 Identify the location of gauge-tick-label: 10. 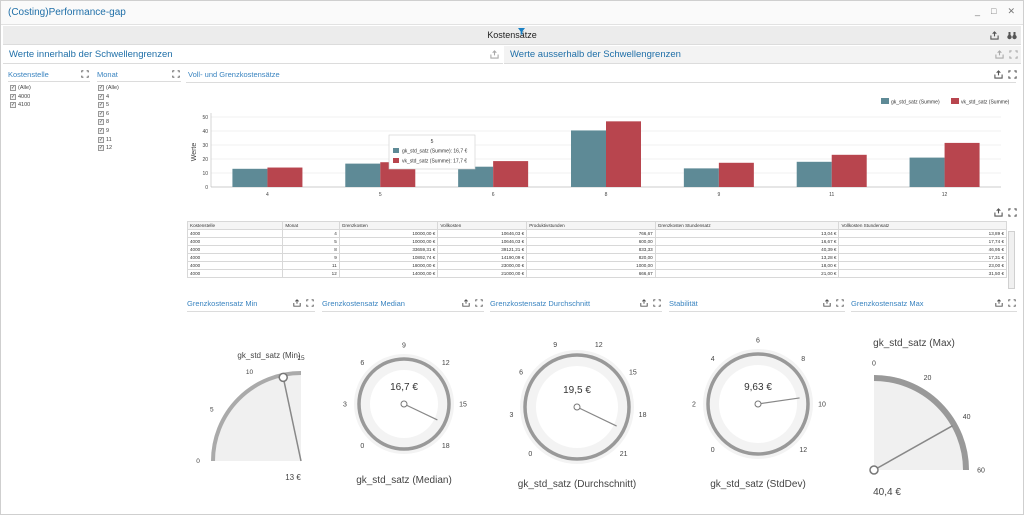
(822, 405).